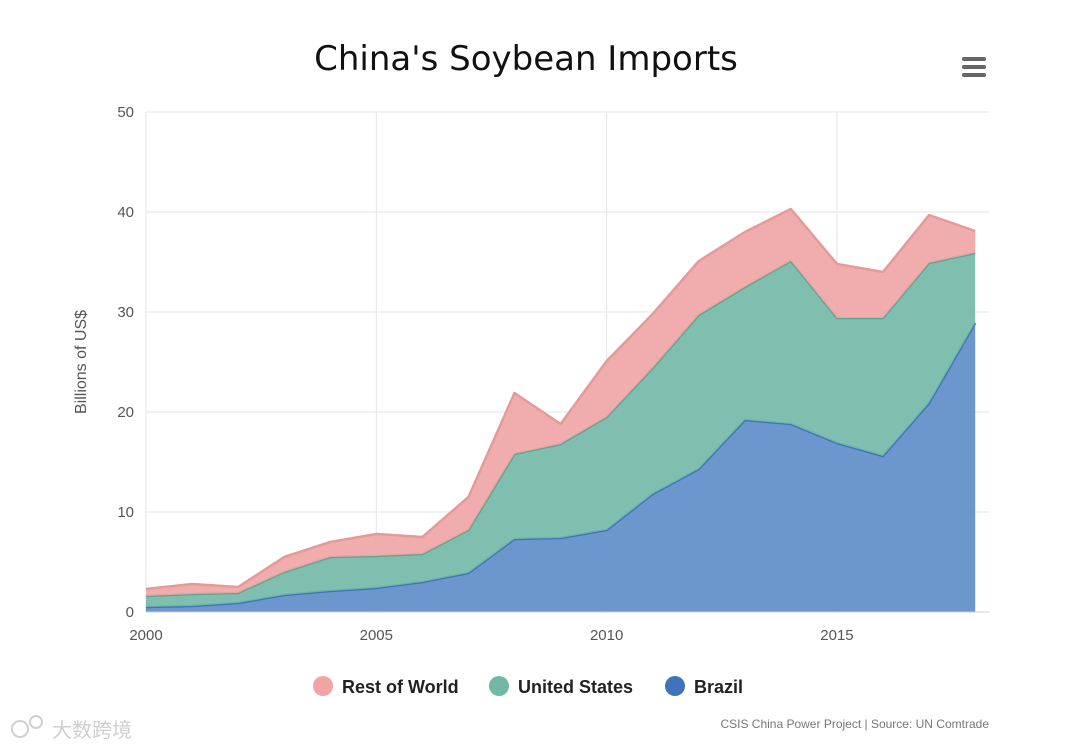 This screenshot has height=749, width=1071. What do you see at coordinates (125, 212) in the screenshot?
I see `y-tick-label: 40` at bounding box center [125, 212].